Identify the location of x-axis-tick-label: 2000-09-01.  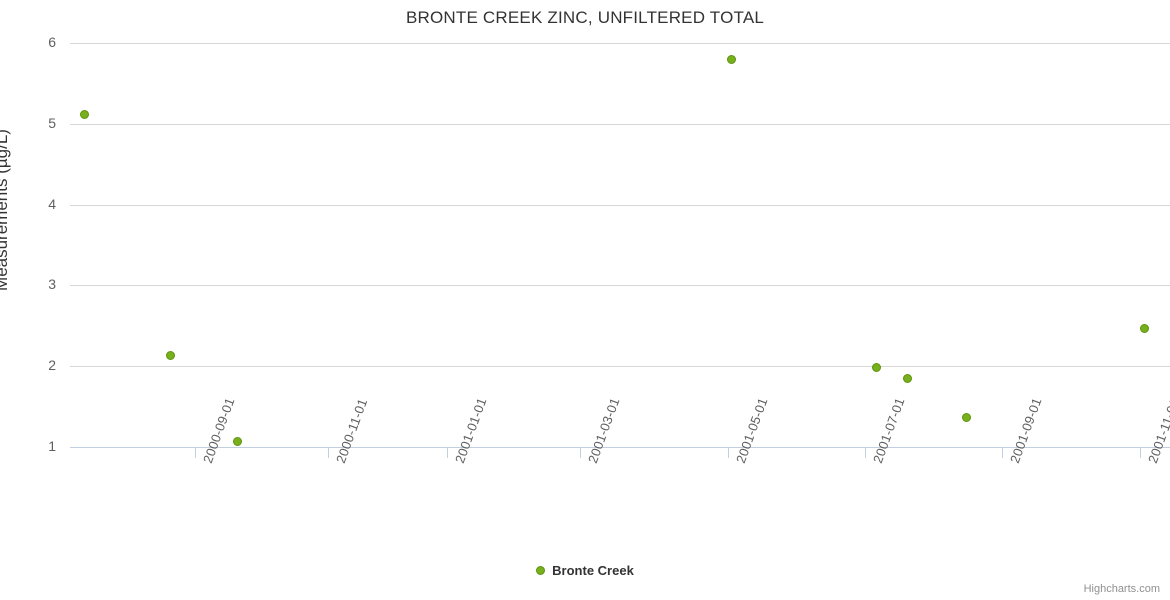
(219, 430).